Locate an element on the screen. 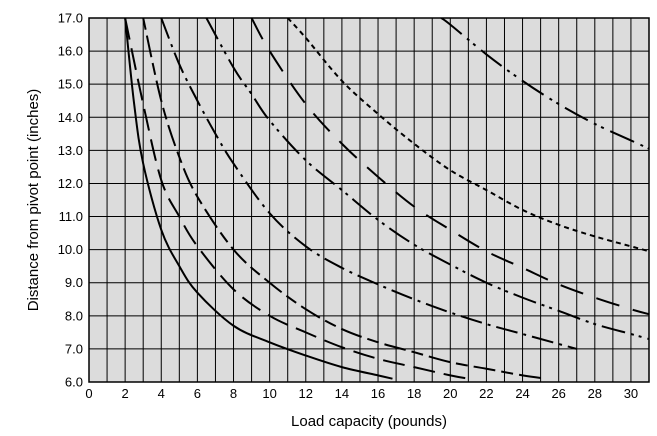 The height and width of the screenshot is (436, 657). x-tick-label: 10 is located at coordinates (269, 393).